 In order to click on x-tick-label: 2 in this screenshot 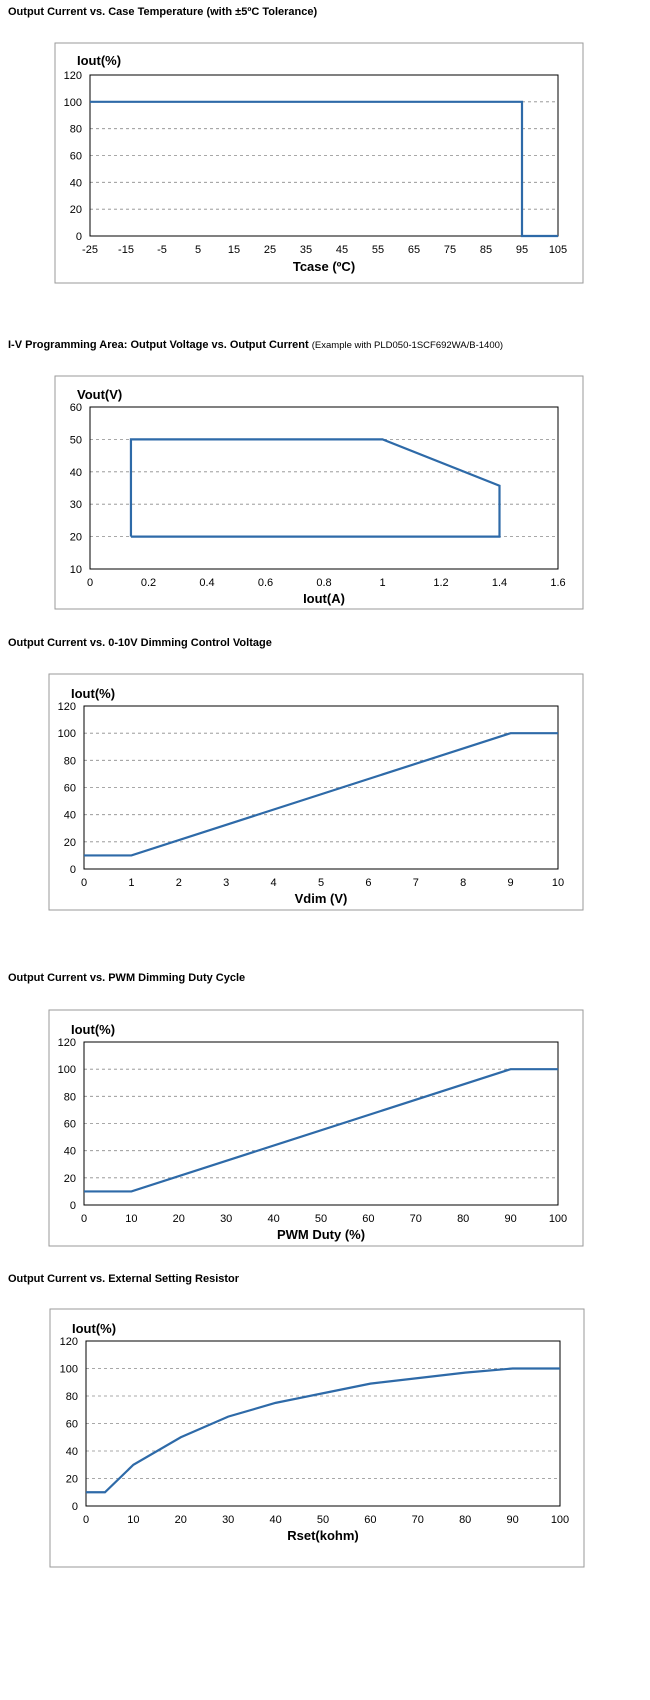, I will do `click(179, 883)`.